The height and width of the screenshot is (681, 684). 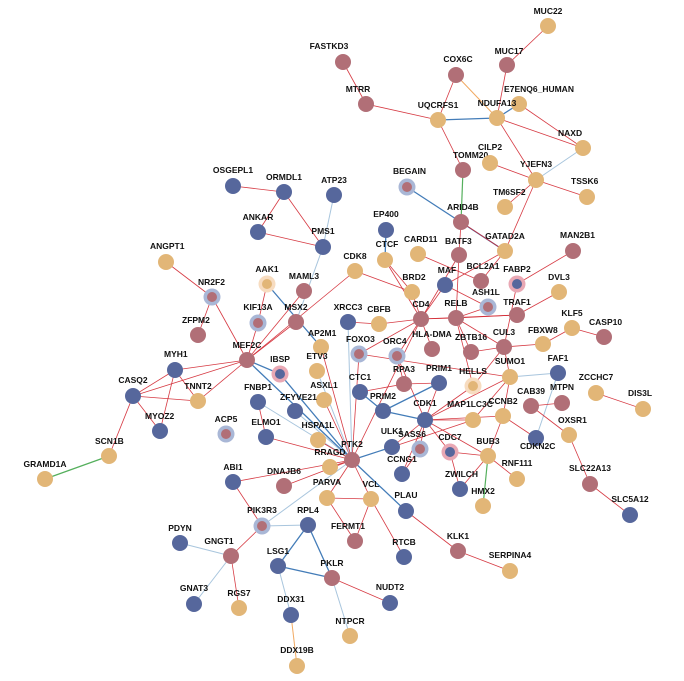 What do you see at coordinates (406, 504) in the screenshot?
I see `node-plau: PLAU` at bounding box center [406, 504].